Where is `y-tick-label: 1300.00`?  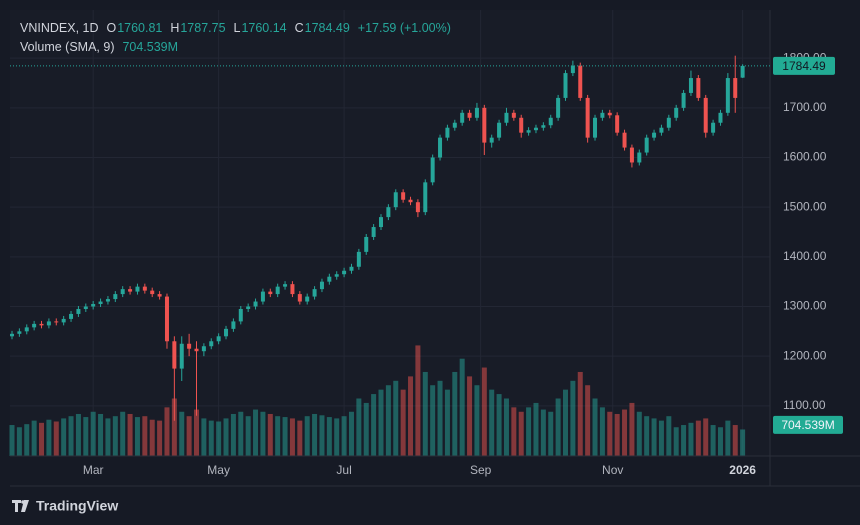 y-tick-label: 1300.00 is located at coordinates (805, 306).